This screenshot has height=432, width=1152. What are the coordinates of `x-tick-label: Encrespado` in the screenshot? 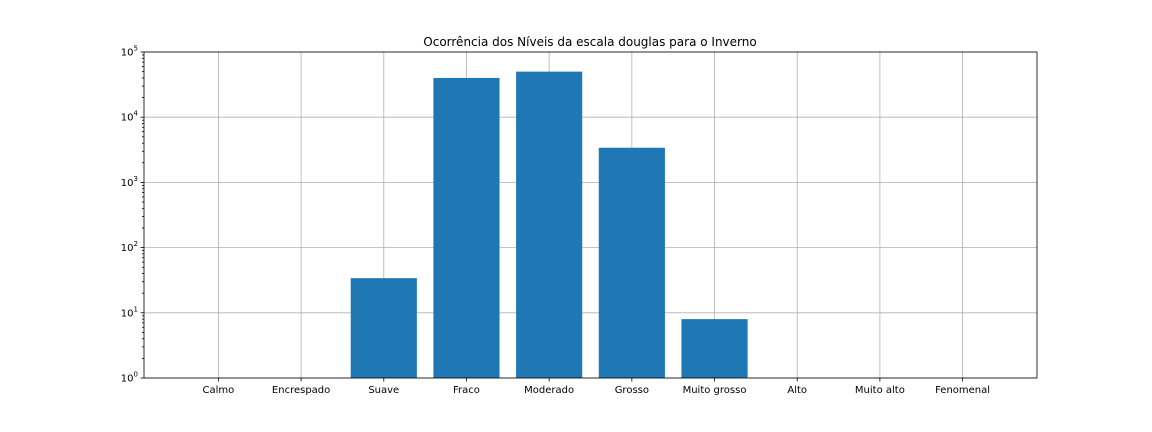 It's located at (301, 390).